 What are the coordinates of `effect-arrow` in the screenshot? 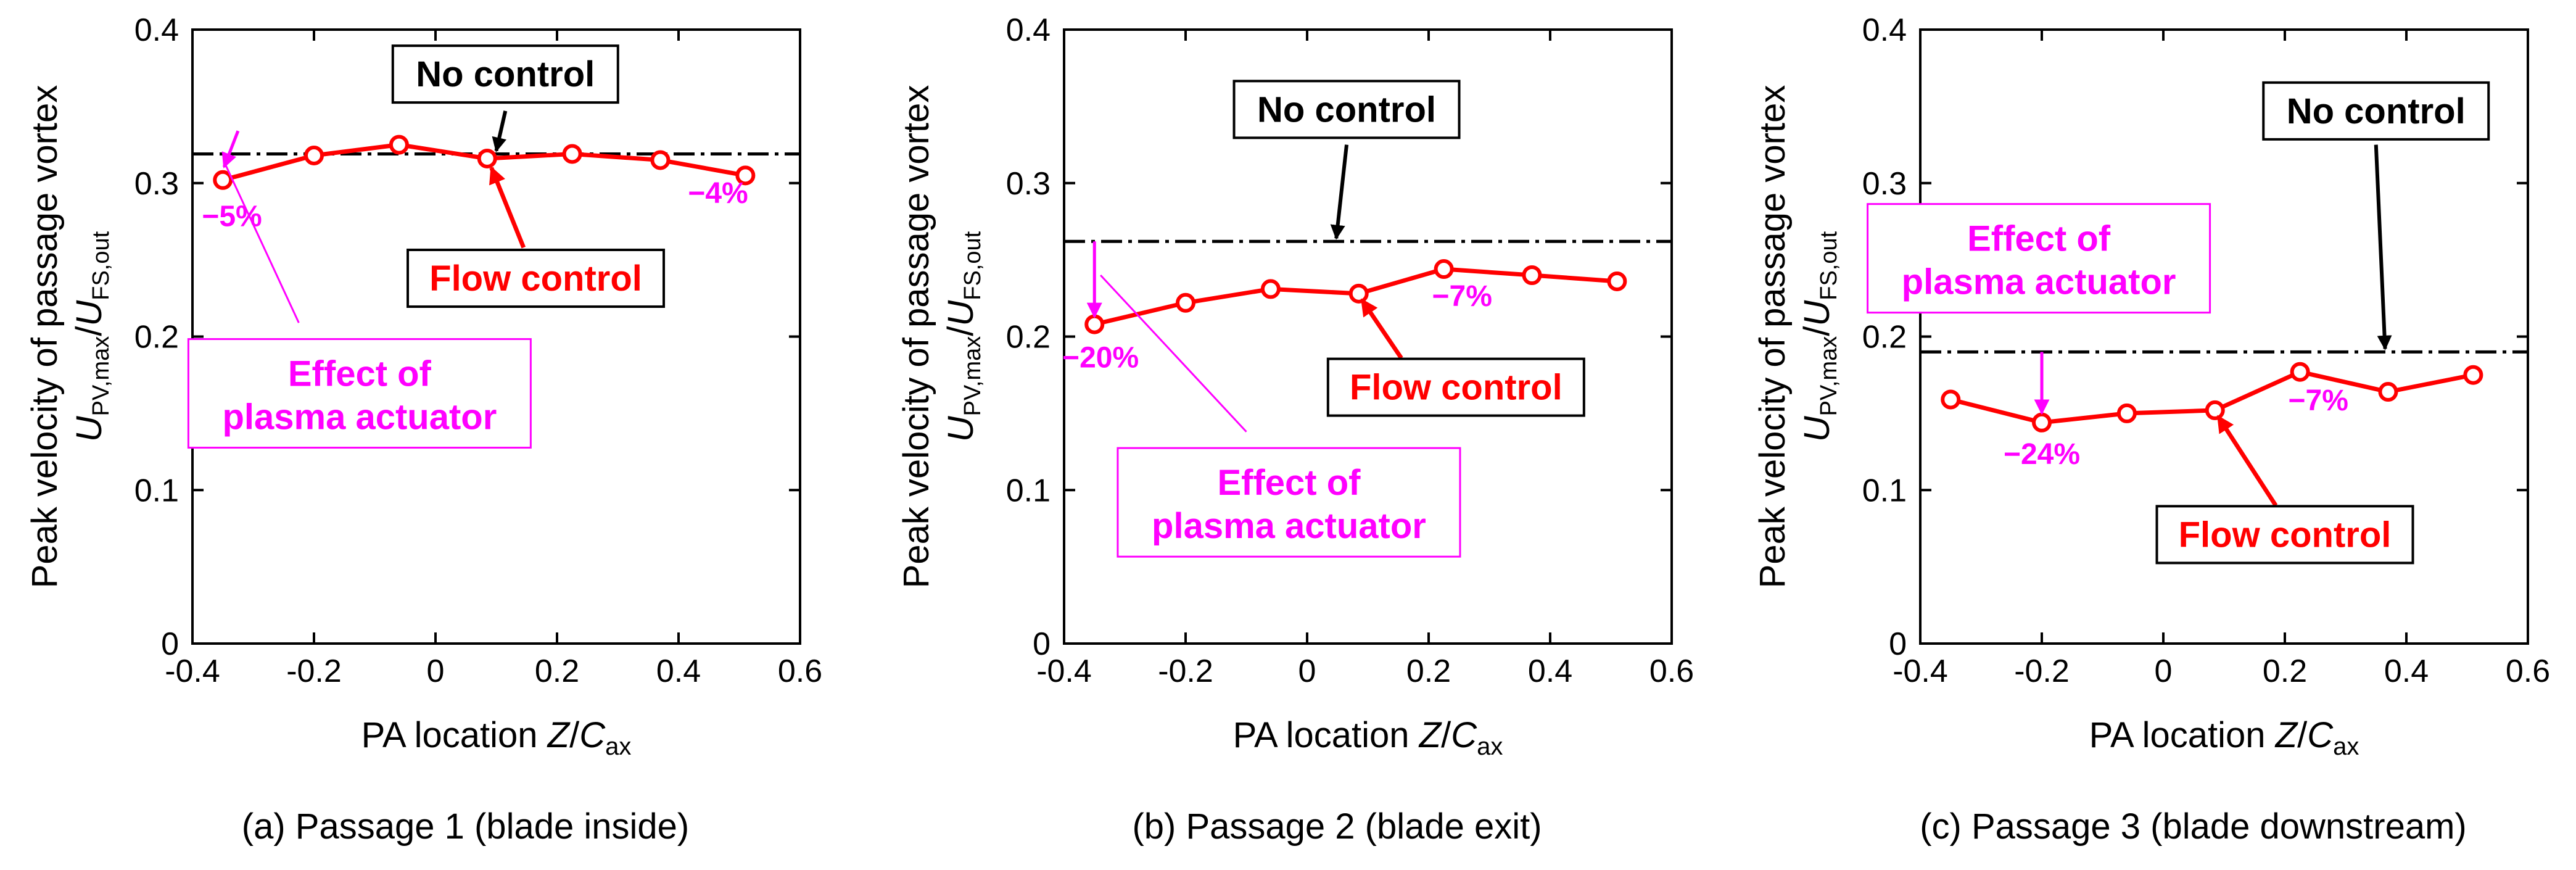 It's located at (231, 149).